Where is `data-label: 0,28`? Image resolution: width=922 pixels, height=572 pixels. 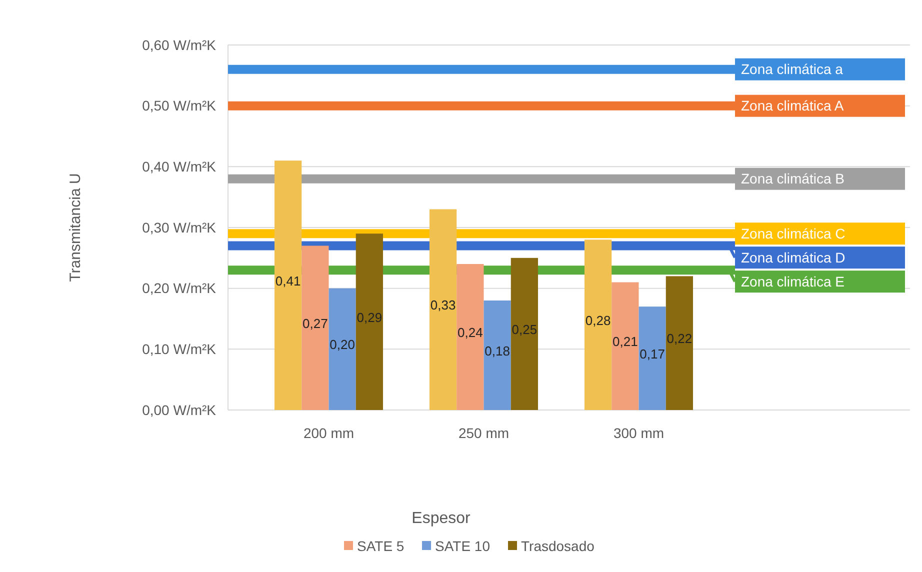
data-label: 0,28 is located at coordinates (598, 320).